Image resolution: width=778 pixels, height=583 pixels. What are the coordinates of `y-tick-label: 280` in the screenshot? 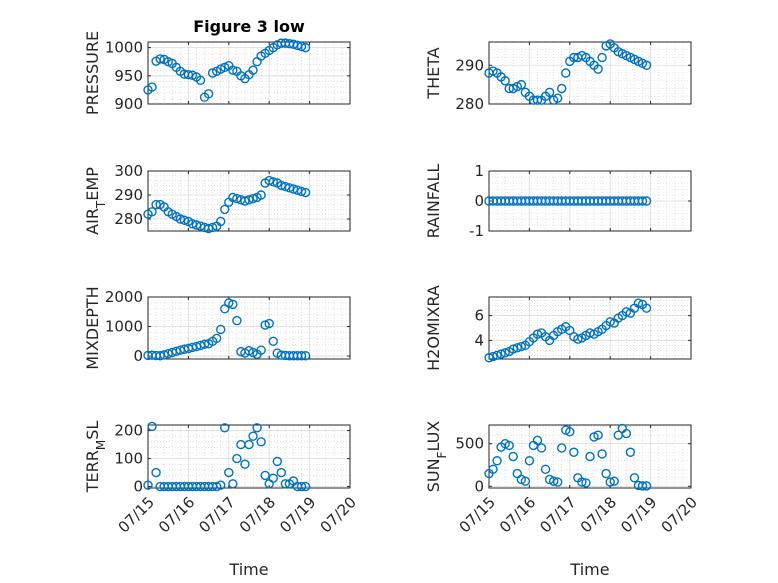 It's located at (469, 104).